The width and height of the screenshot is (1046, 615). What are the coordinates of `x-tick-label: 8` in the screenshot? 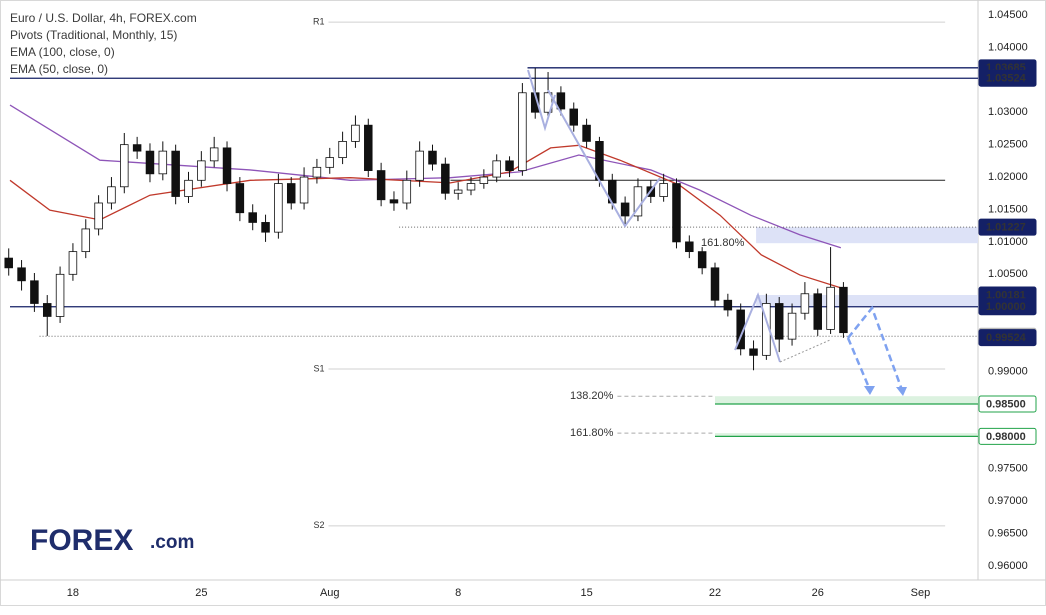 It's located at (458, 593).